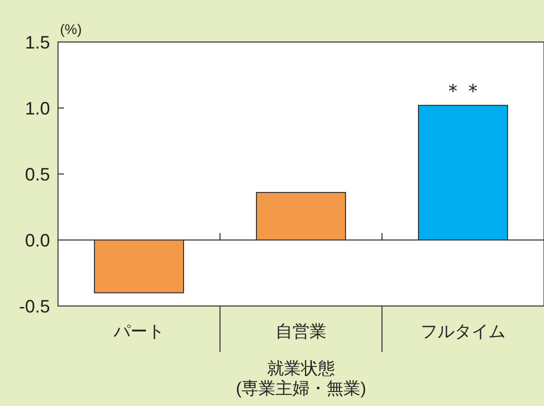 This screenshot has height=406, width=544. What do you see at coordinates (463, 331) in the screenshot?
I see `x-tick-label: フルタイム` at bounding box center [463, 331].